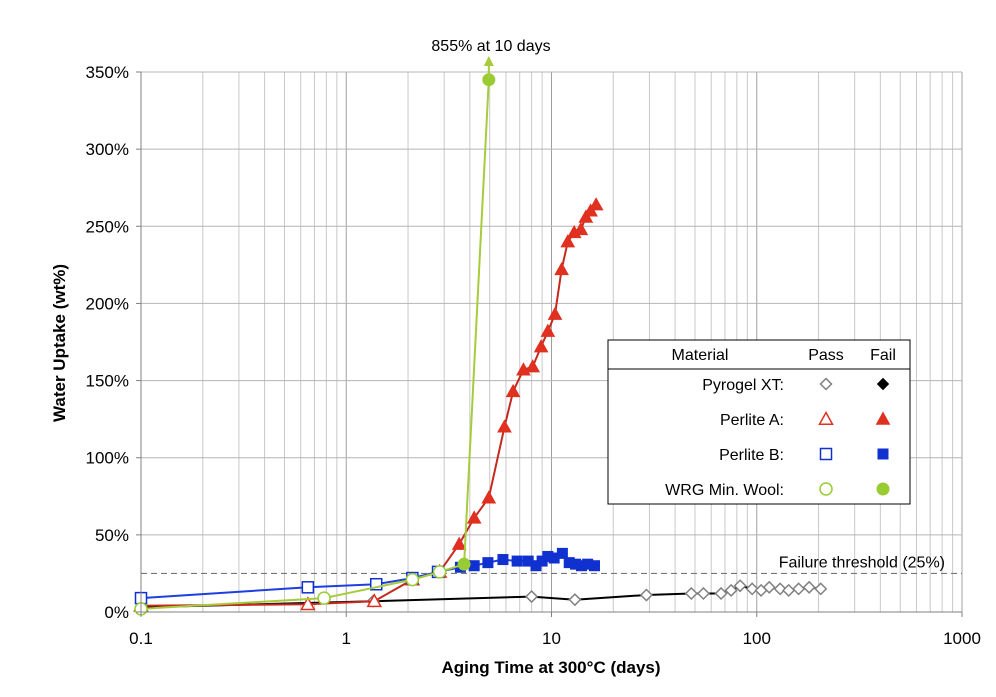  What do you see at coordinates (107, 303) in the screenshot?
I see `y-tick-label: 200%` at bounding box center [107, 303].